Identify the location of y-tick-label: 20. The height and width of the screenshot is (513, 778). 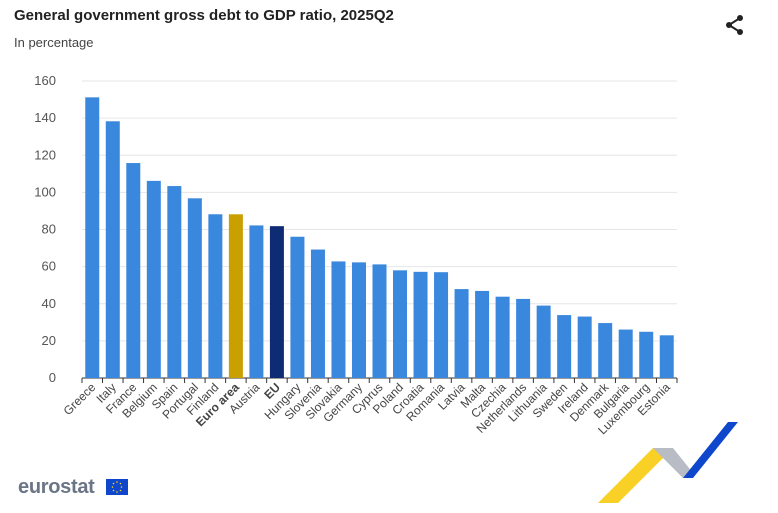
(49, 340).